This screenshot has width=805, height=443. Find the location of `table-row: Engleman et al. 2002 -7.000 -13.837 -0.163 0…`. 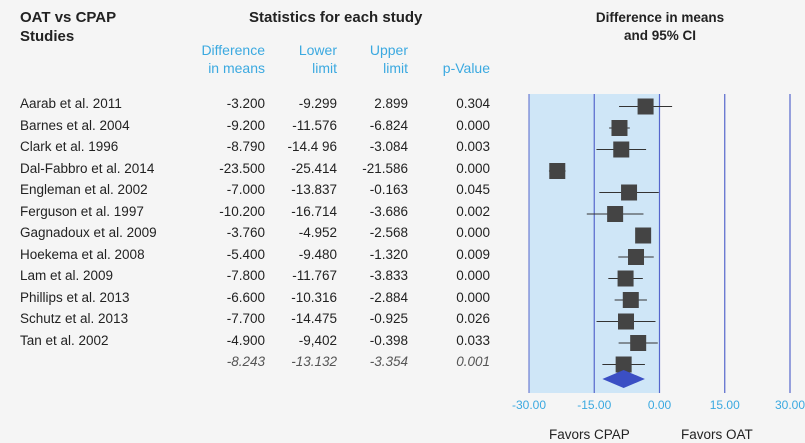

table-row: Engleman et al. 2002 -7.000 -13.837 -0.163 0… is located at coordinates (250, 192).